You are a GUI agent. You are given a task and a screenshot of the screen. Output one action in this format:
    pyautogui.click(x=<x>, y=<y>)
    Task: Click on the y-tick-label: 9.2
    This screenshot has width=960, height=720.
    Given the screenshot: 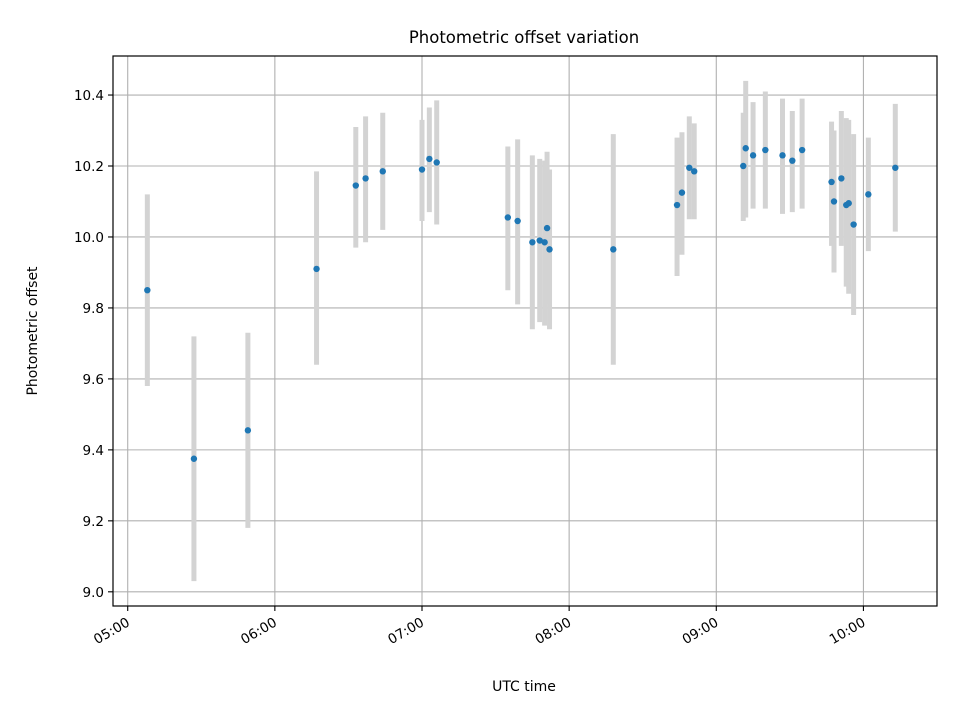 What is the action you would take?
    pyautogui.click(x=93, y=522)
    